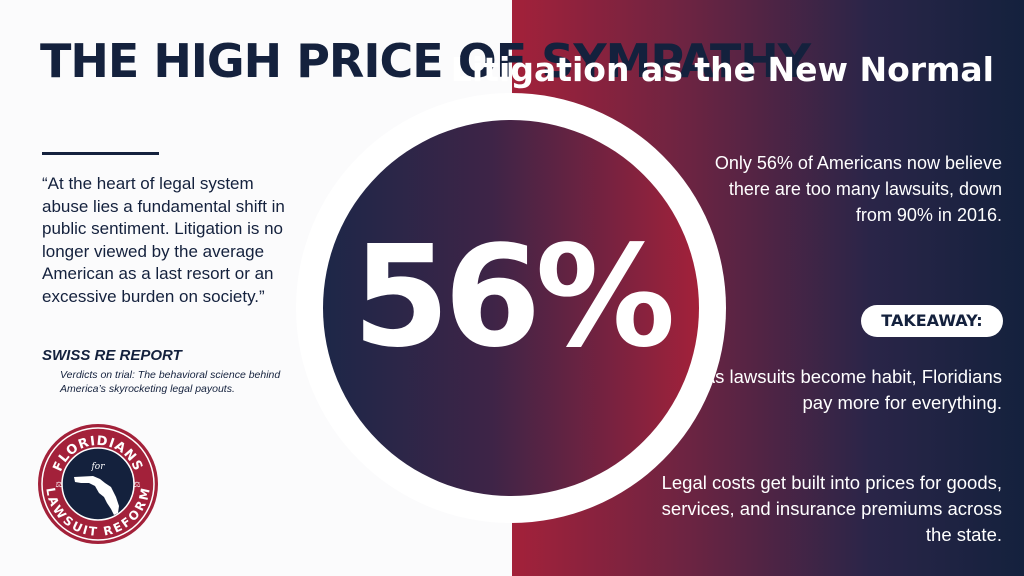 The height and width of the screenshot is (576, 1024). I want to click on right-title: Litigation as the New Normal, so click(722, 69).